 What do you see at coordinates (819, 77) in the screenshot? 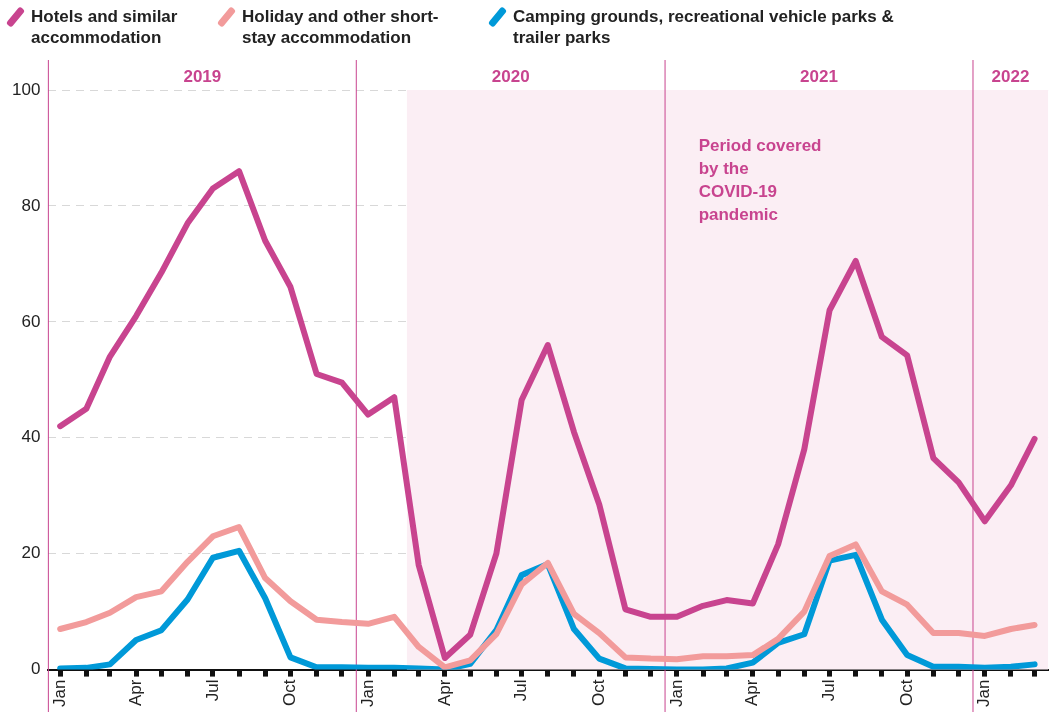
I see `ref-line-label: 2021` at bounding box center [819, 77].